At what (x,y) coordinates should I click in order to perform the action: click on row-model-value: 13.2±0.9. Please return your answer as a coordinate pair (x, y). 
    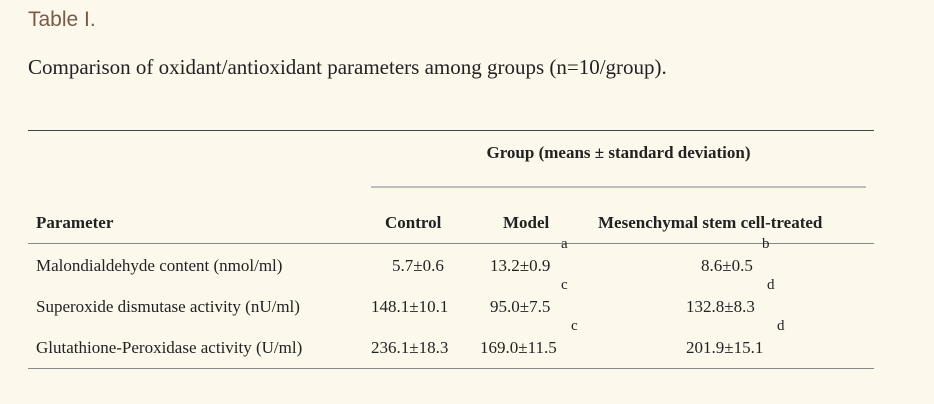
    Looking at the image, I should click on (520, 265).